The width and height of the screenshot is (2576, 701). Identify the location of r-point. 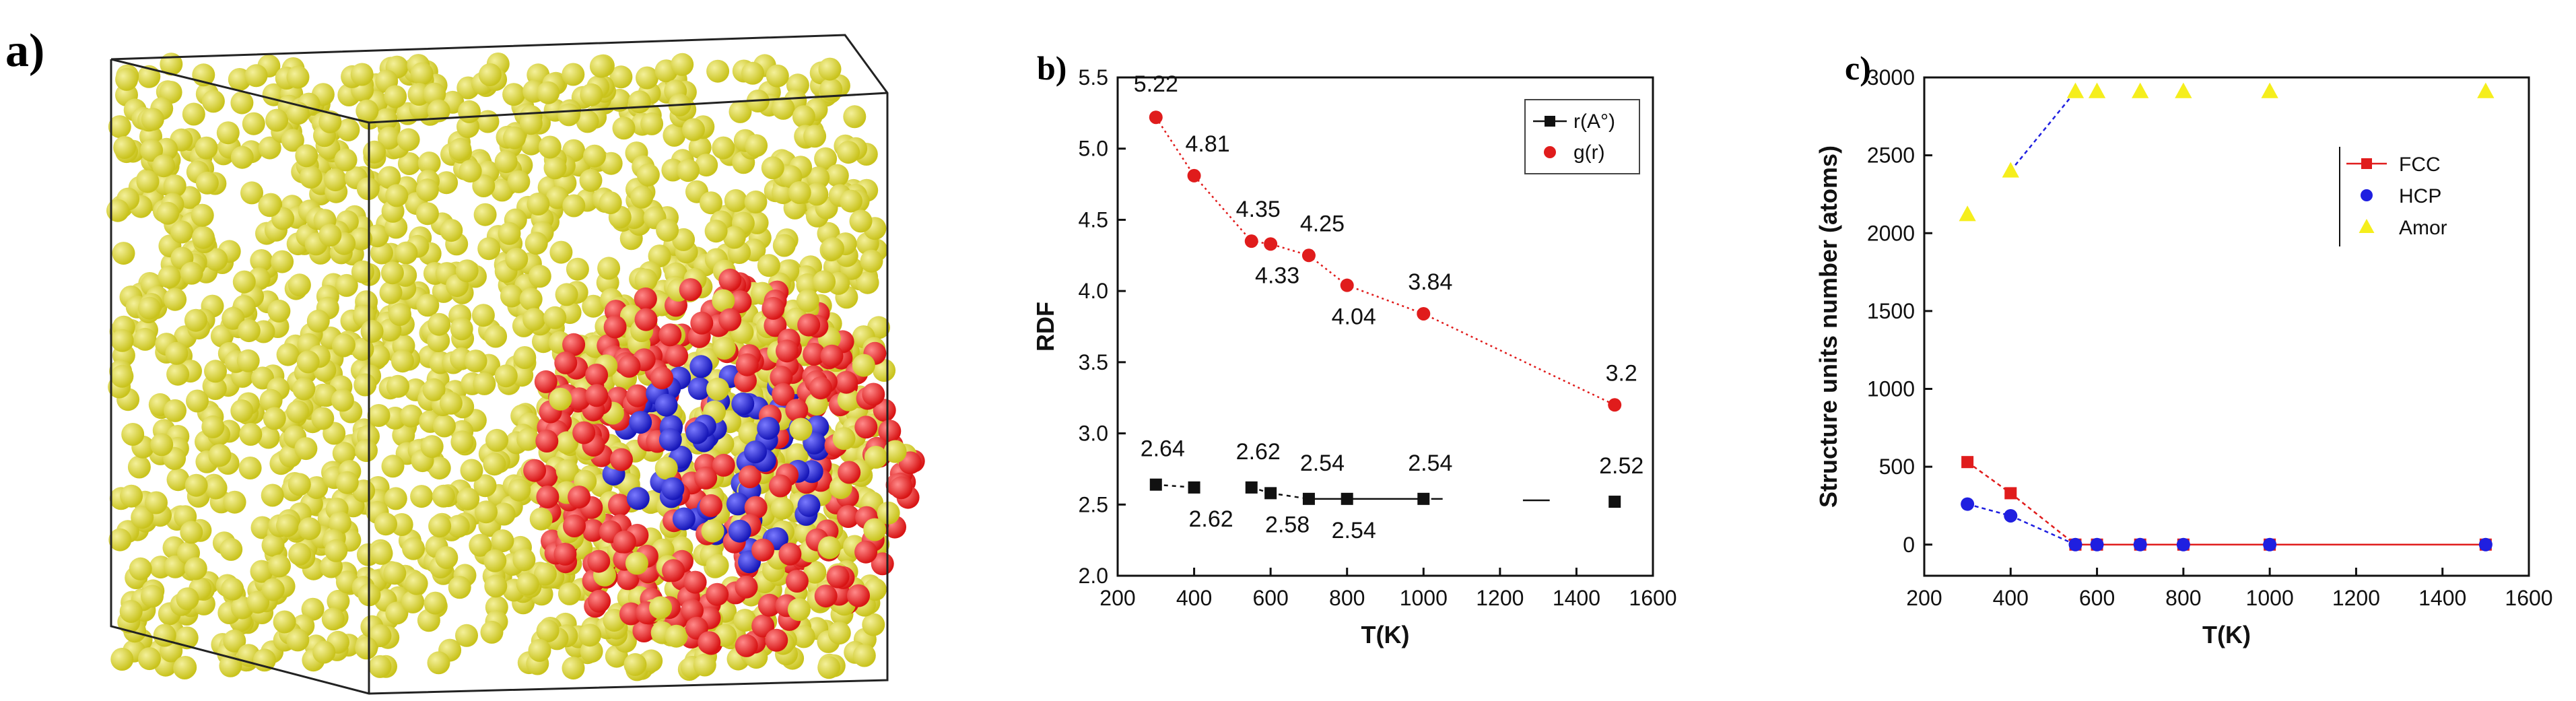
(1251, 487).